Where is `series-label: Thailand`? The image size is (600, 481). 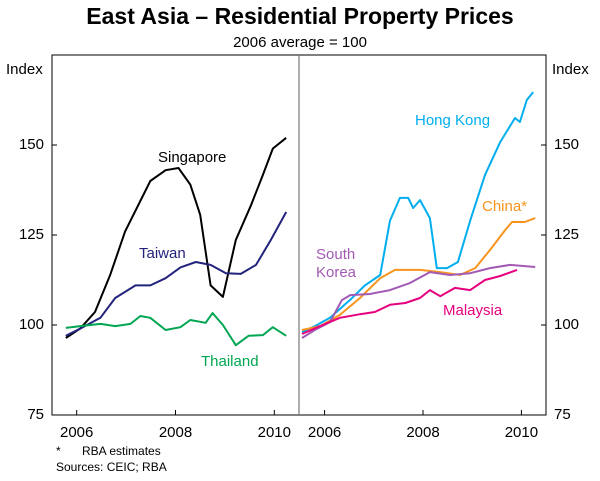 series-label: Thailand is located at coordinates (230, 361).